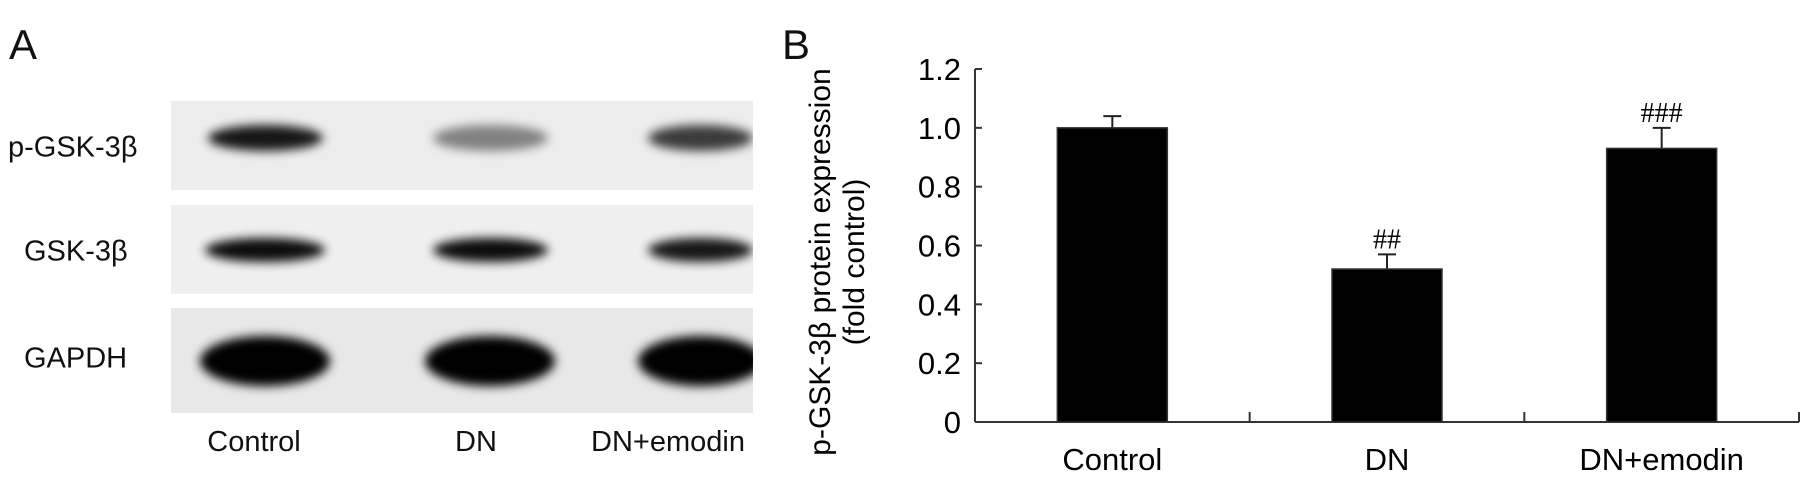  I want to click on blot-strip-gsk3b, so click(462, 249).